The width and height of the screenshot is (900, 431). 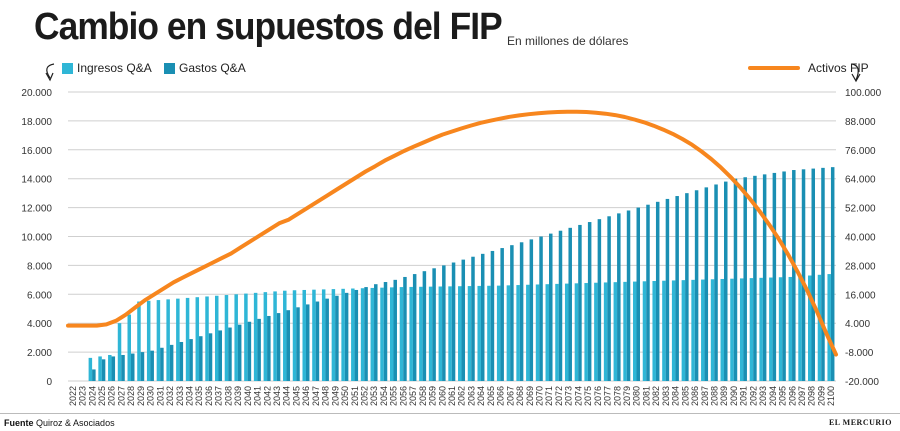 What do you see at coordinates (374, 396) in the screenshot?
I see `x-axis-tick-label: 2053` at bounding box center [374, 396].